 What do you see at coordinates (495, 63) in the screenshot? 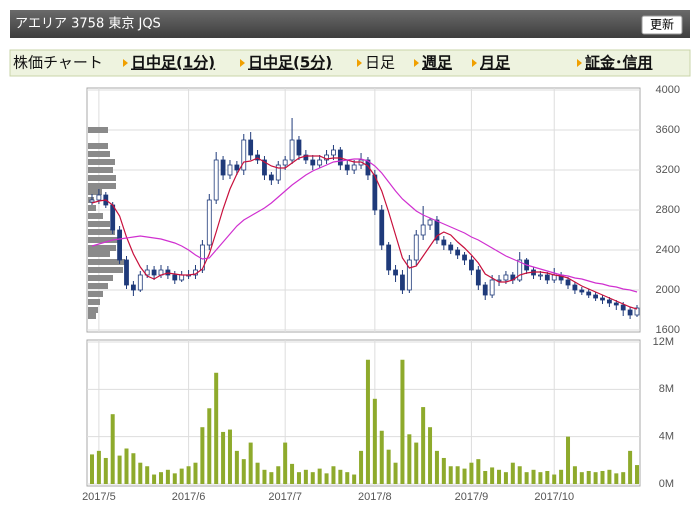
I see `nav-item: 月足` at bounding box center [495, 63].